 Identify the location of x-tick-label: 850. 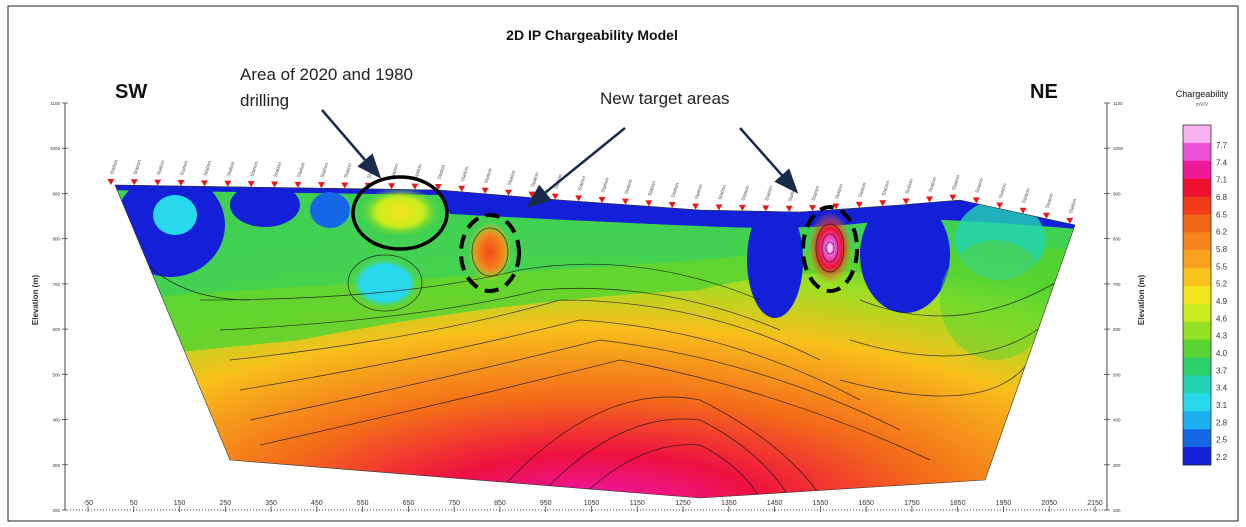
(500, 503).